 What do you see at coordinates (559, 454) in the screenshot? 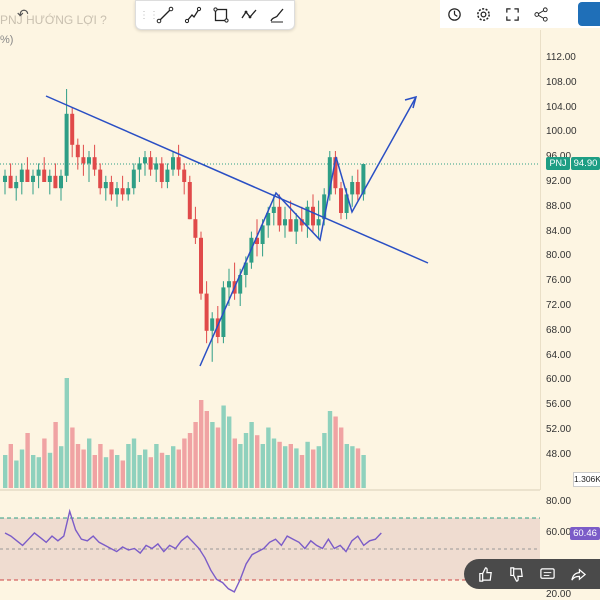
I see `price-tick: 48.00` at bounding box center [559, 454].